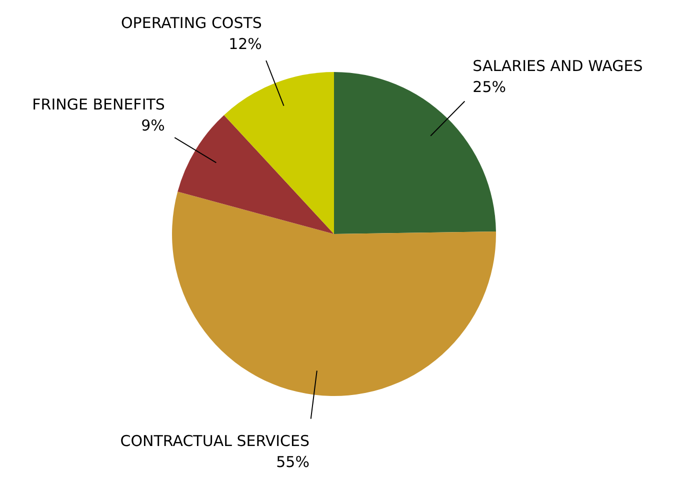  Describe the element at coordinates (489, 87) in the screenshot. I see `data-label: 25%` at that location.